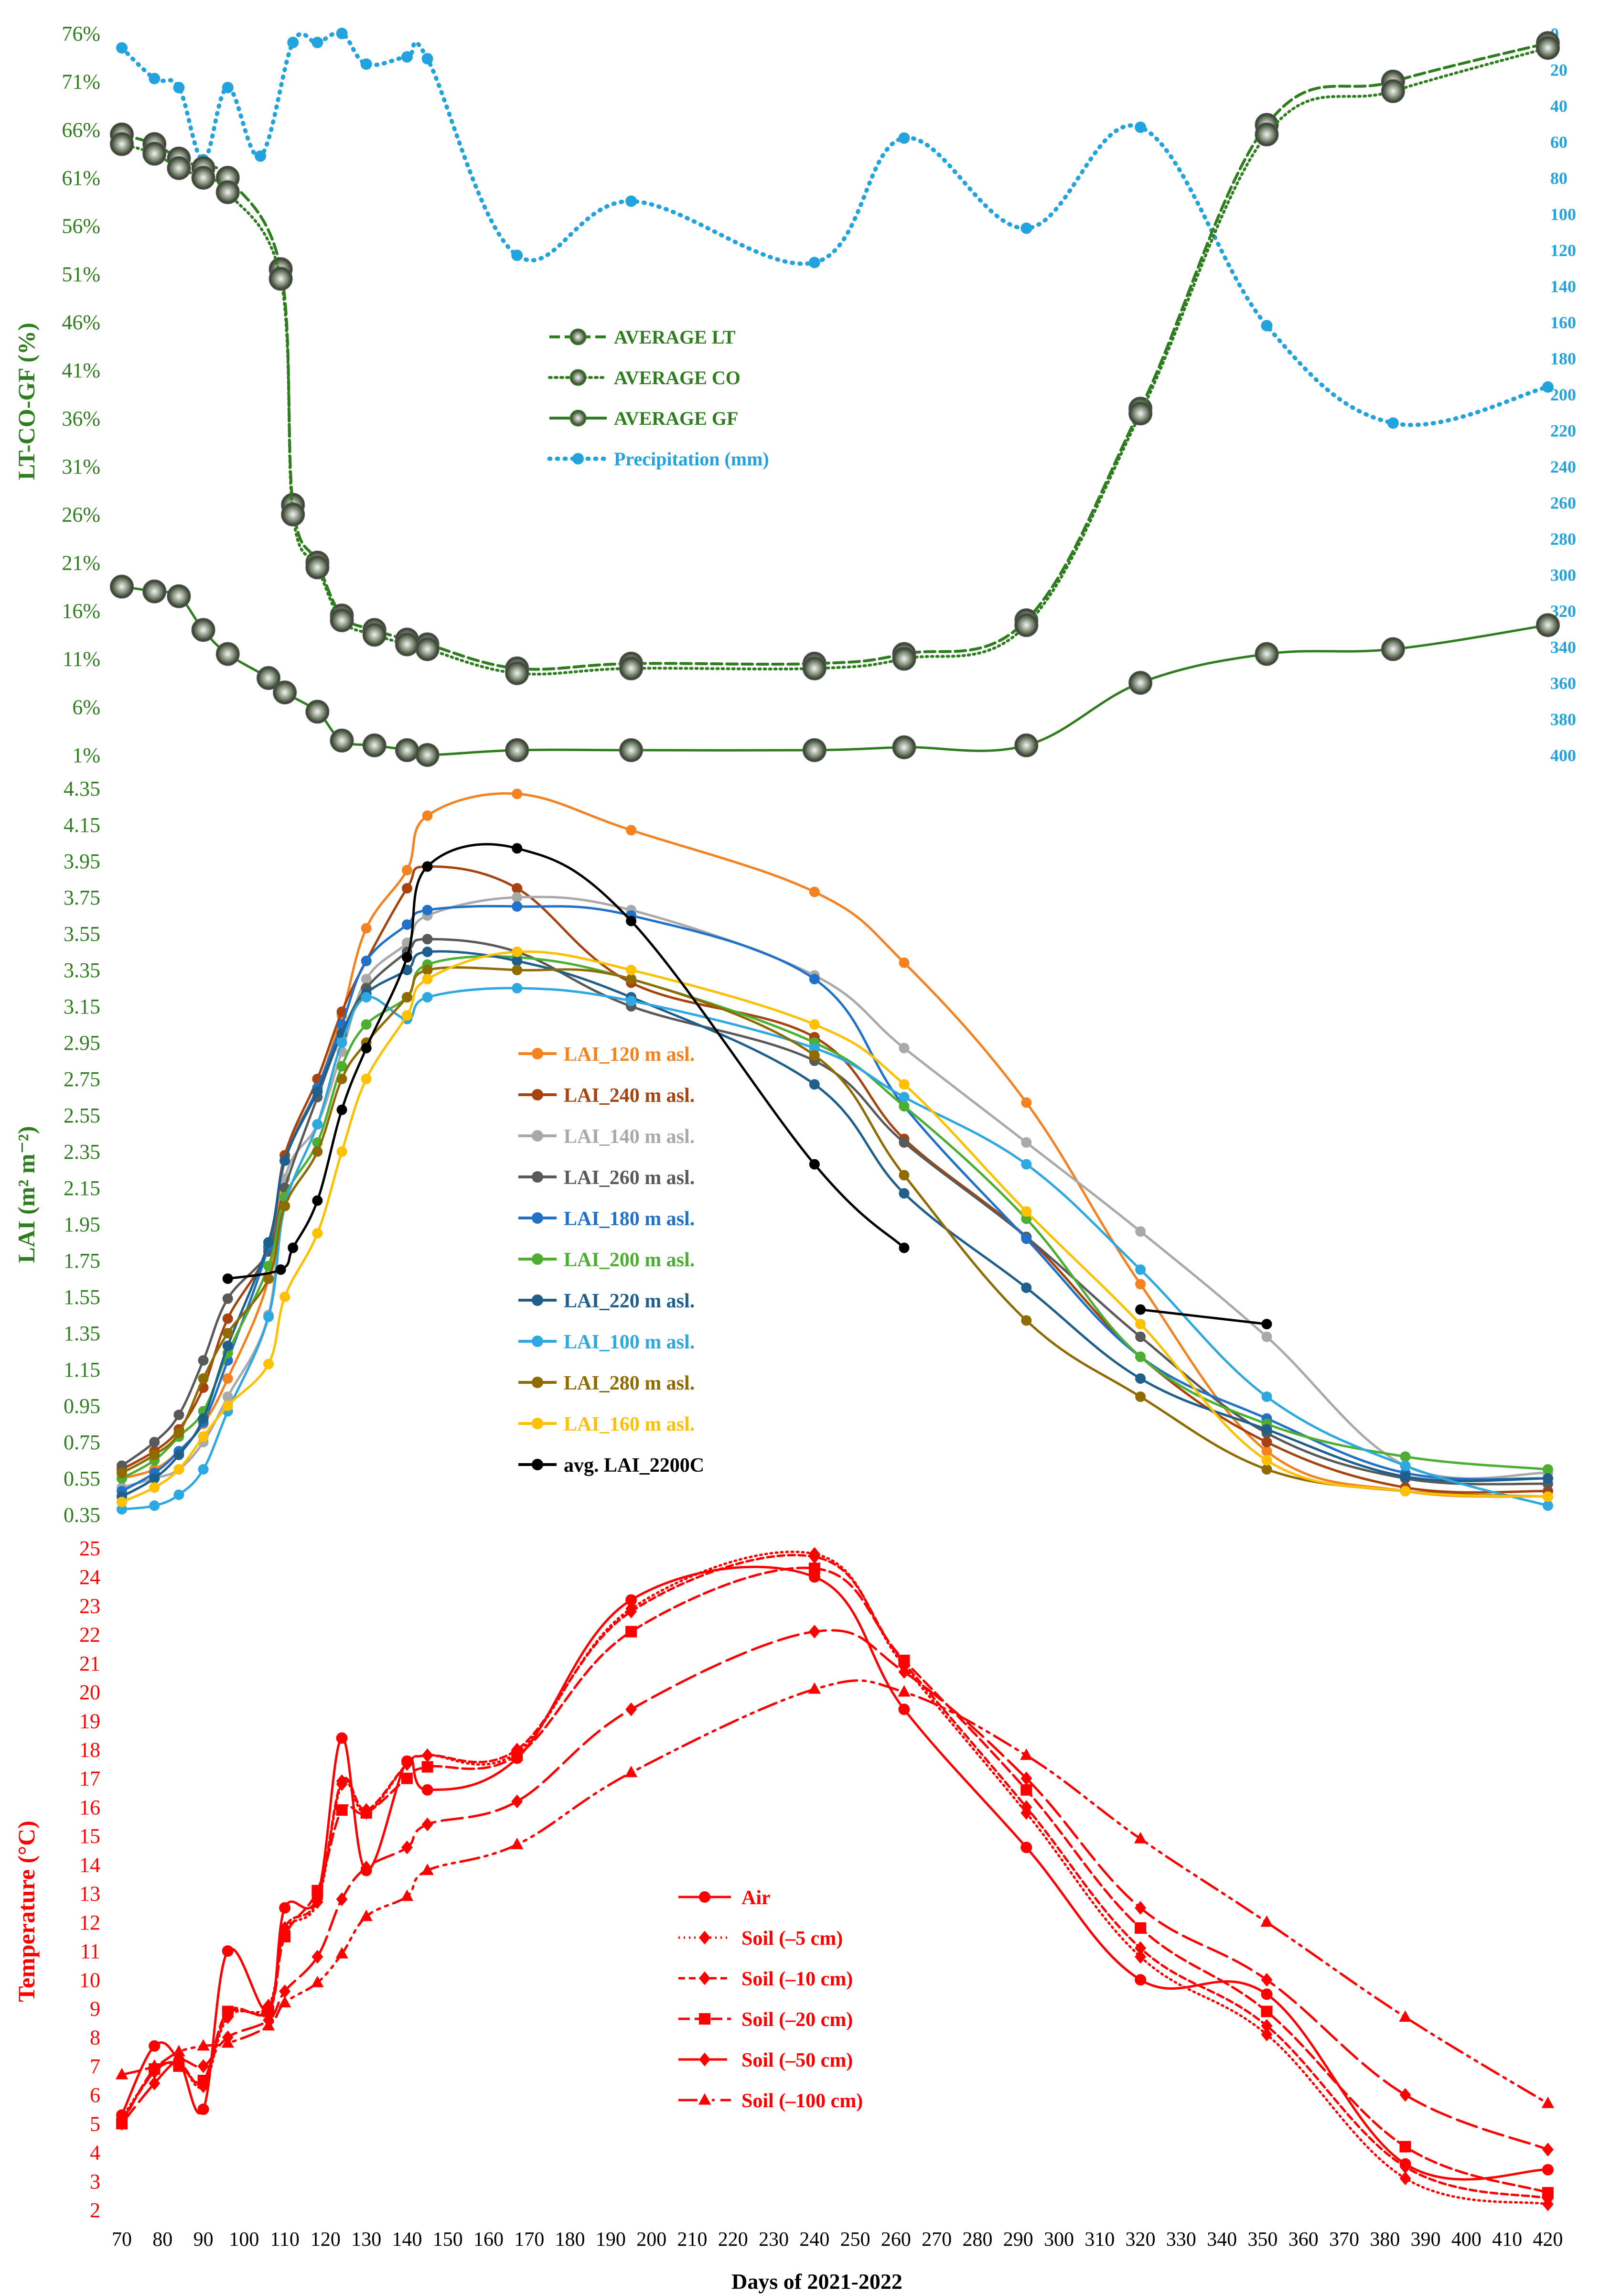 The width and height of the screenshot is (1599, 2296). What do you see at coordinates (1563, 466) in the screenshot?
I see `precipitation-y-tick-label: 240` at bounding box center [1563, 466].